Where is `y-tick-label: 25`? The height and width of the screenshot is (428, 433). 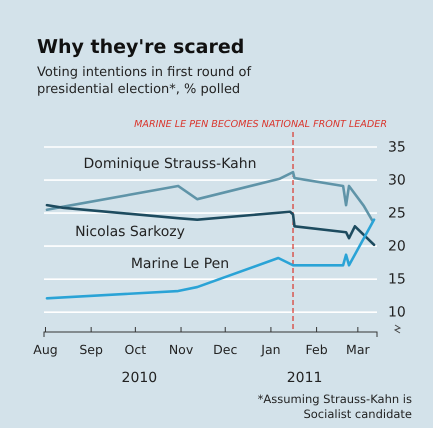
y-tick-label: 25 is located at coordinates (397, 214).